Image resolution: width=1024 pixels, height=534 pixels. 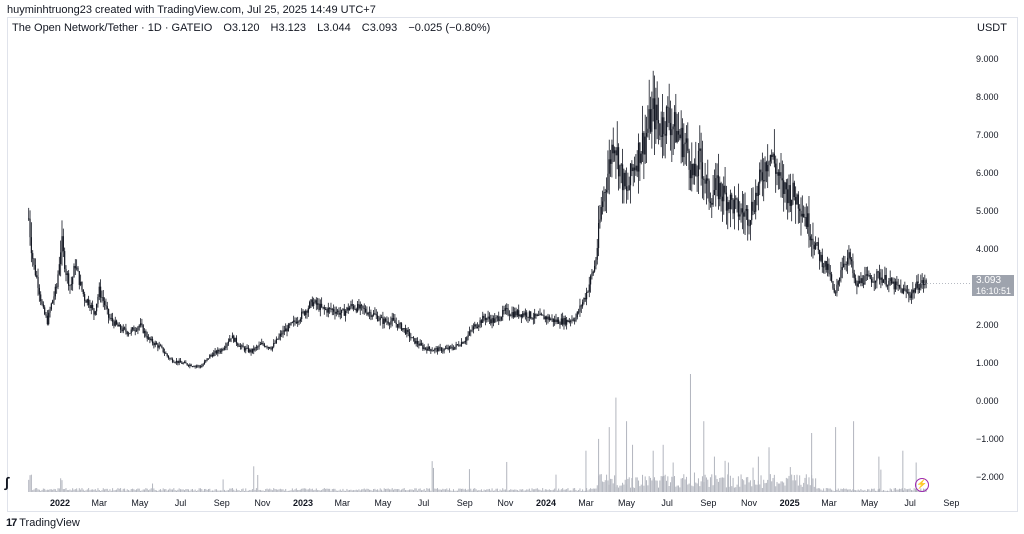 What do you see at coordinates (992, 28) in the screenshot?
I see `currency-label: USDT` at bounding box center [992, 28].